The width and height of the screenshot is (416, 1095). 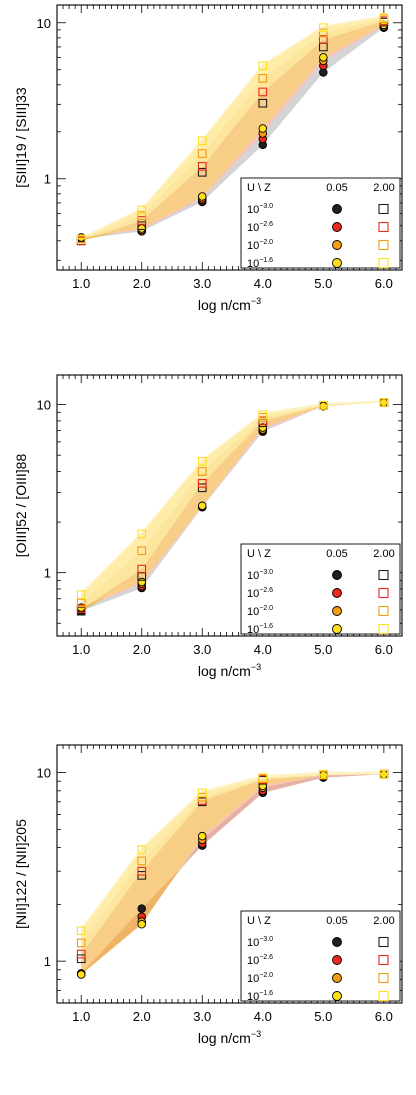 I want to click on model-bands, so click(x=232, y=506).